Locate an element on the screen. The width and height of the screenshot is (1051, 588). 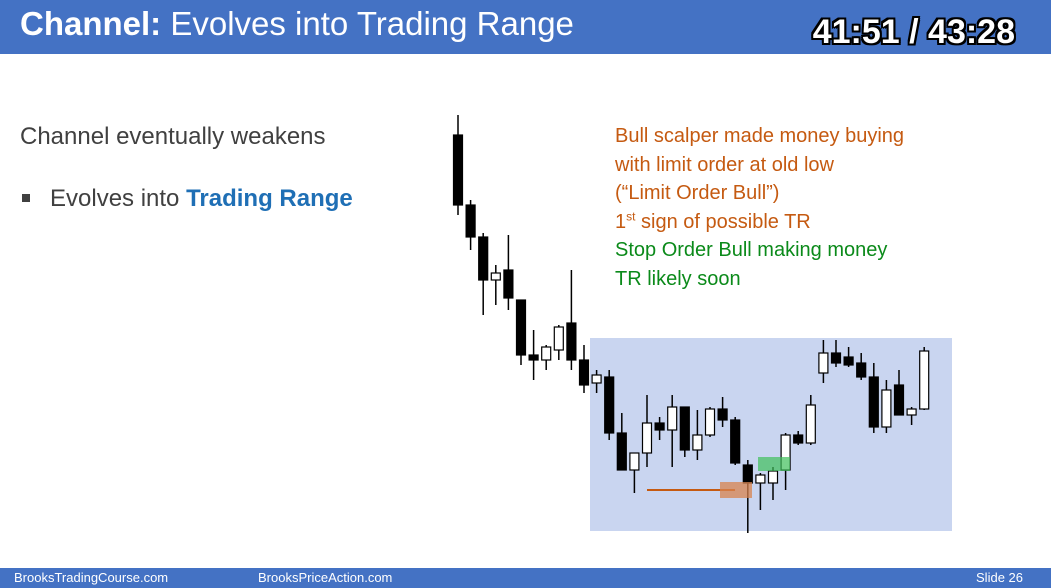
slide-title-rest: Evolves into Trading Range is located at coordinates (367, 23).